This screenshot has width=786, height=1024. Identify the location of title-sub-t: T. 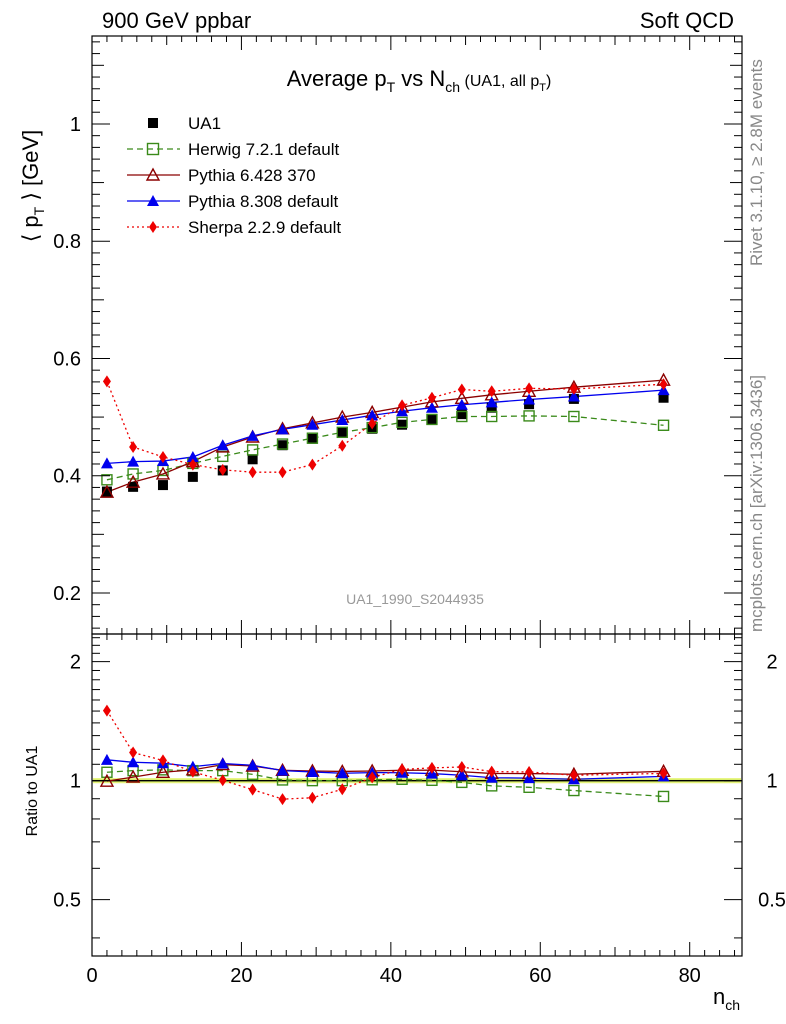
(391, 87).